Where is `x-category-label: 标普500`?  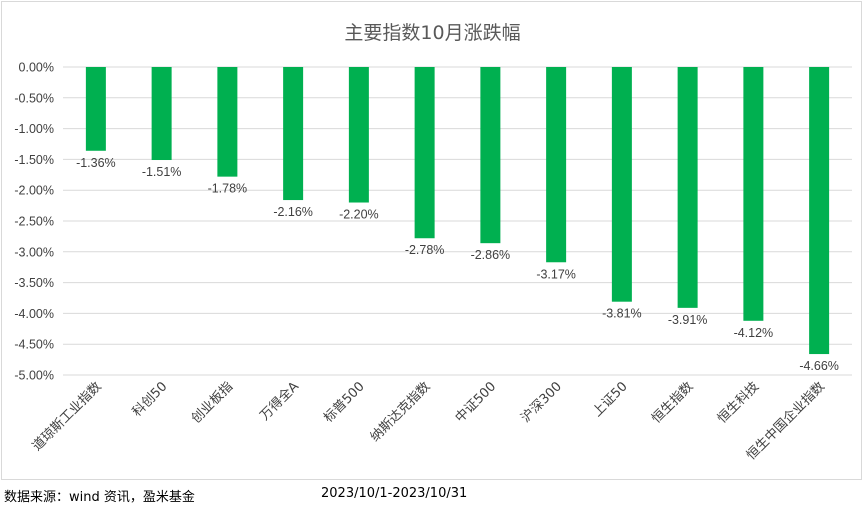
x-category-label: 标普500 is located at coordinates (344, 402).